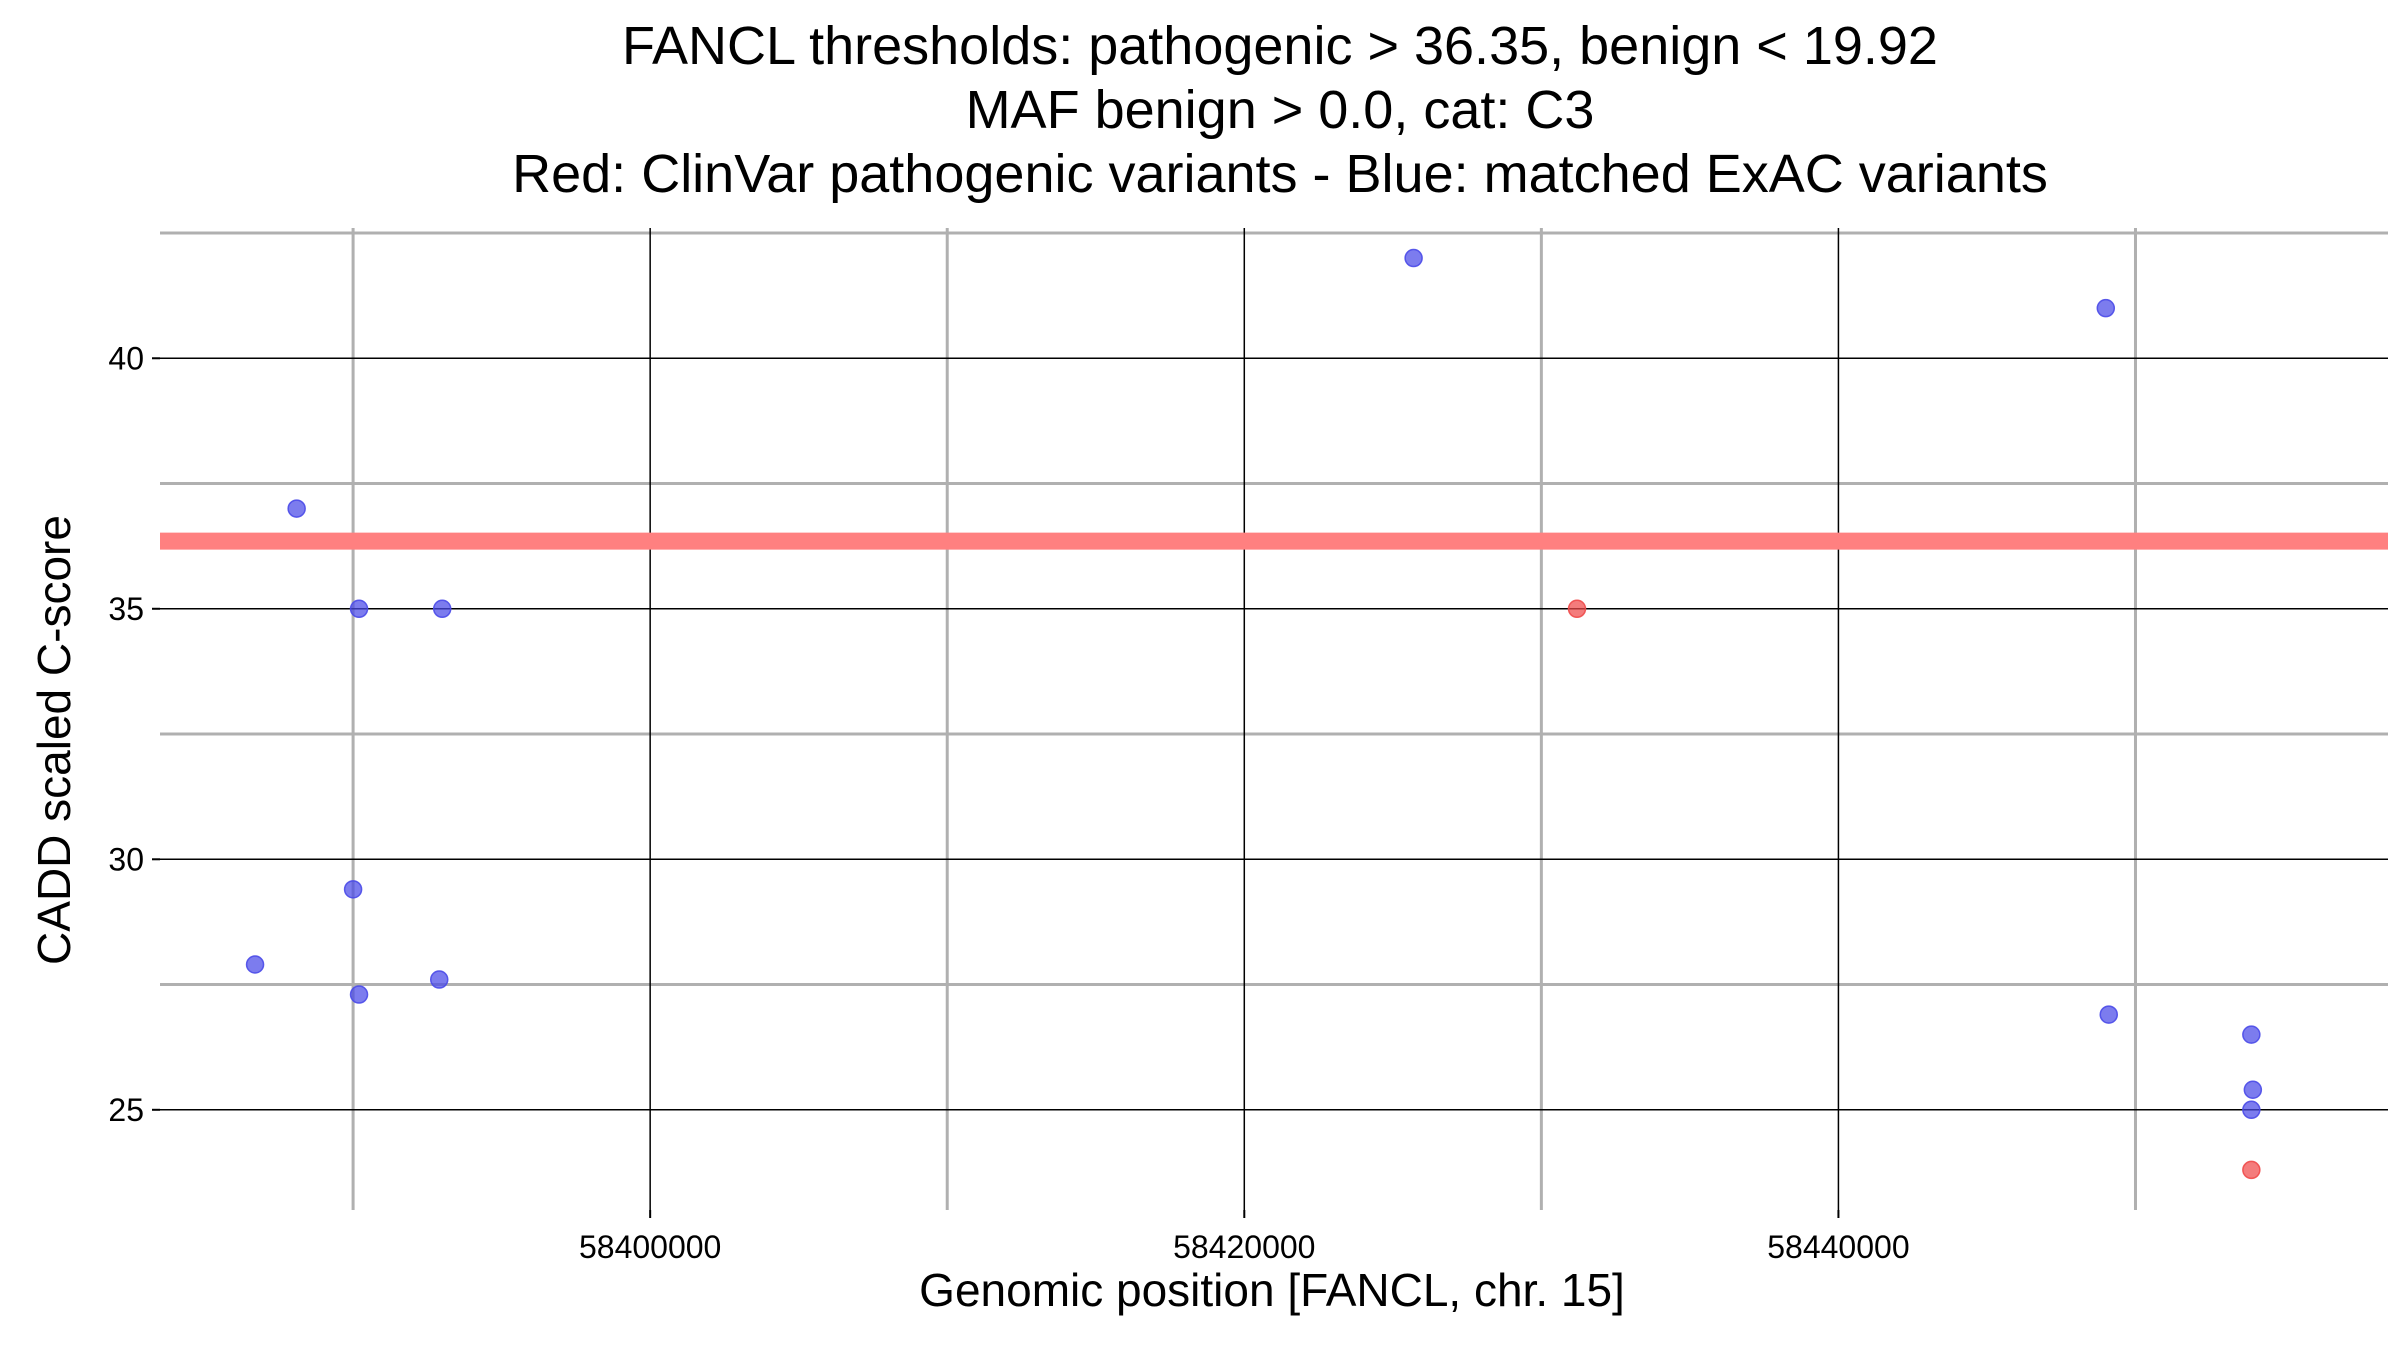  Describe the element at coordinates (126, 358) in the screenshot. I see `y-tick-label: 40` at that location.